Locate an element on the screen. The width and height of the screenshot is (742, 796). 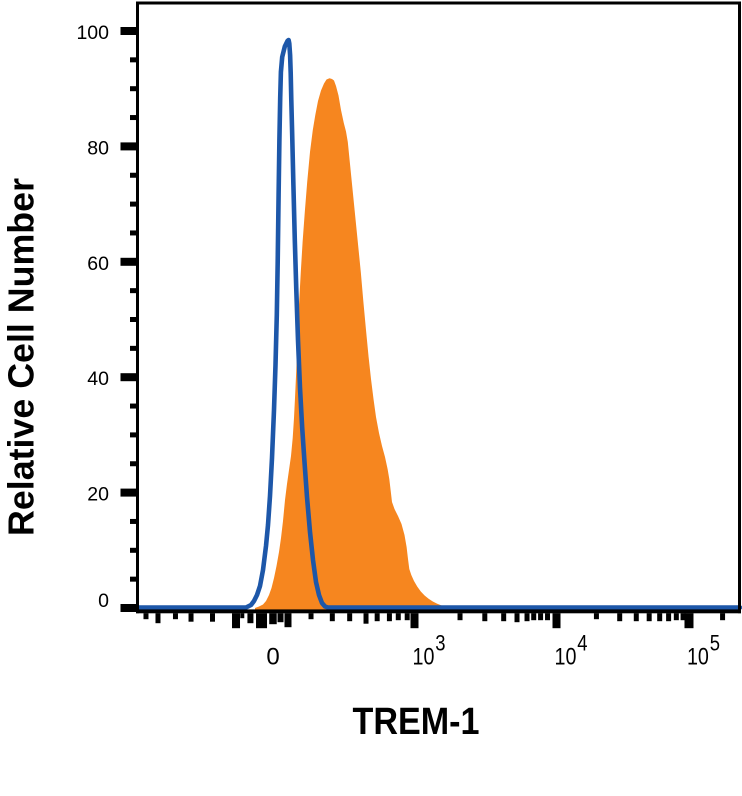
x-axis-title: TREM-1 is located at coordinates (416, 722).